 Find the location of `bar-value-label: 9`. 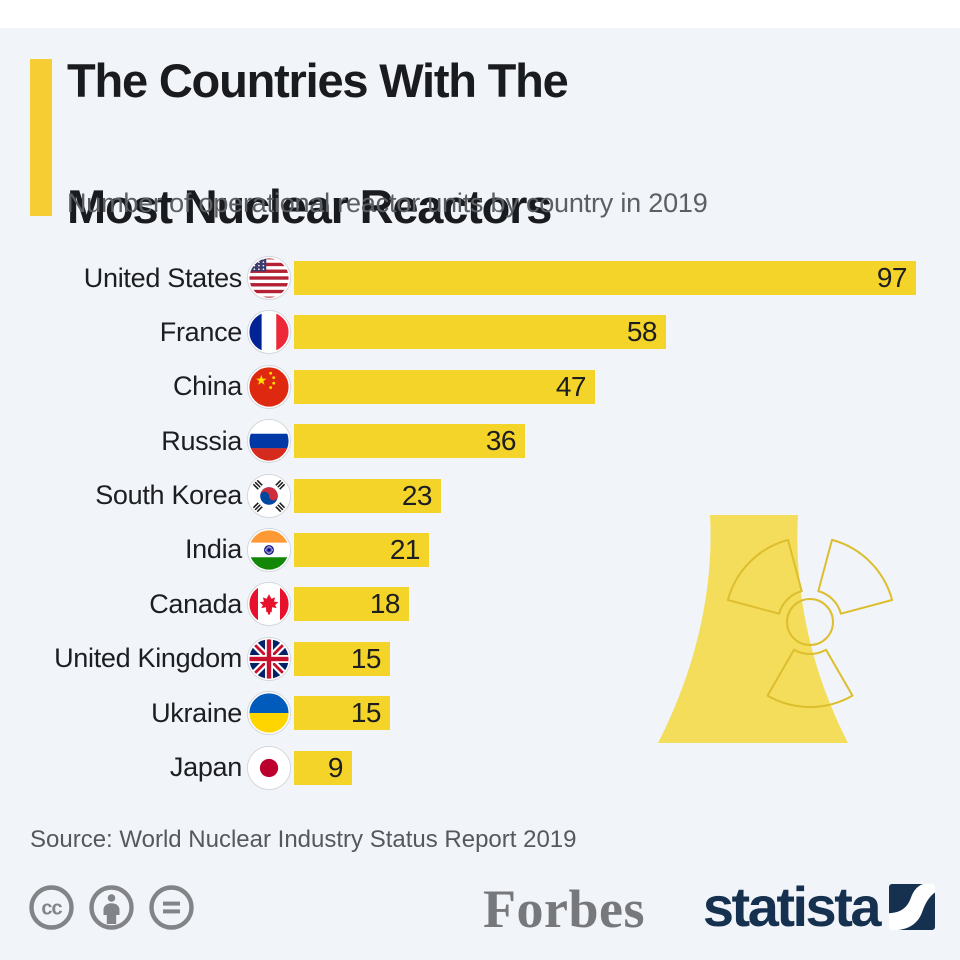

bar-value-label: 9 is located at coordinates (335, 767).